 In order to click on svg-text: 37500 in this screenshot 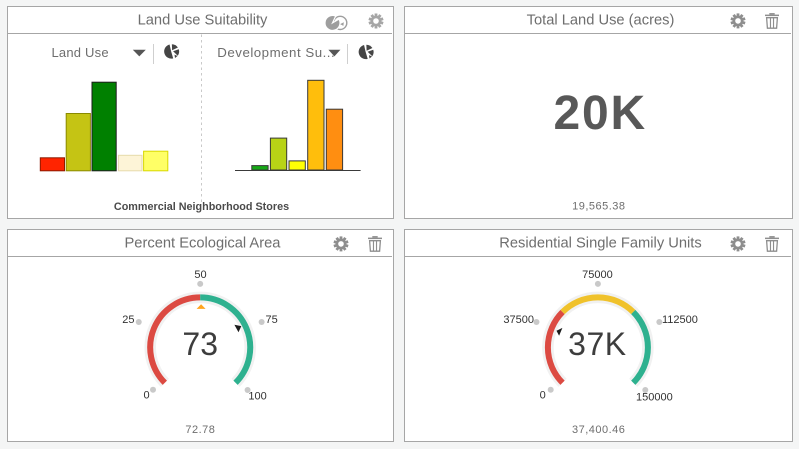, I will do `click(518, 320)`.